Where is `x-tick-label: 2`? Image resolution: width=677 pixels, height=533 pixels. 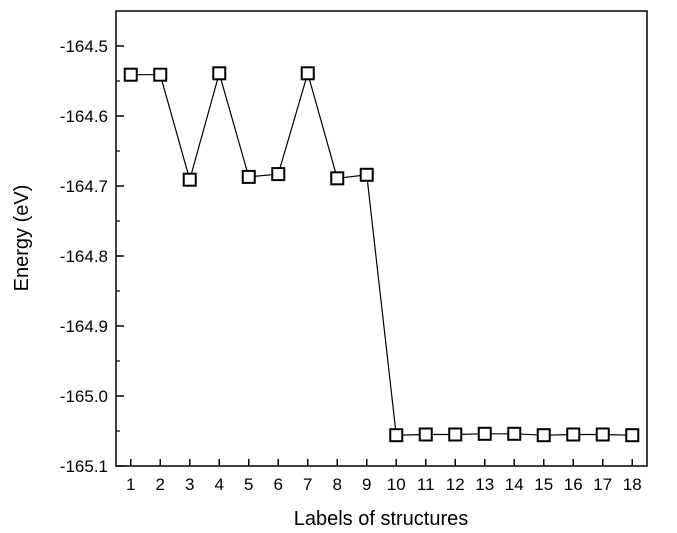
x-tick-label: 2 is located at coordinates (160, 484).